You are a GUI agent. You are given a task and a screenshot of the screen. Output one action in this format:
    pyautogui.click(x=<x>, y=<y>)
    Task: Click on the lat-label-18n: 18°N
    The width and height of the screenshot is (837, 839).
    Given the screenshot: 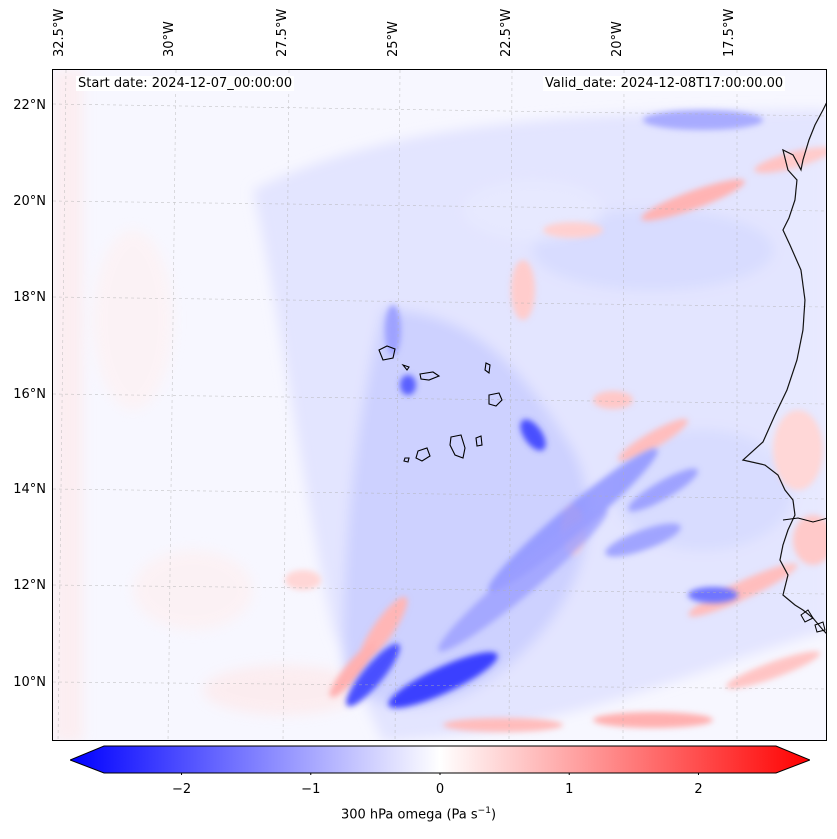 What is the action you would take?
    pyautogui.click(x=29, y=297)
    